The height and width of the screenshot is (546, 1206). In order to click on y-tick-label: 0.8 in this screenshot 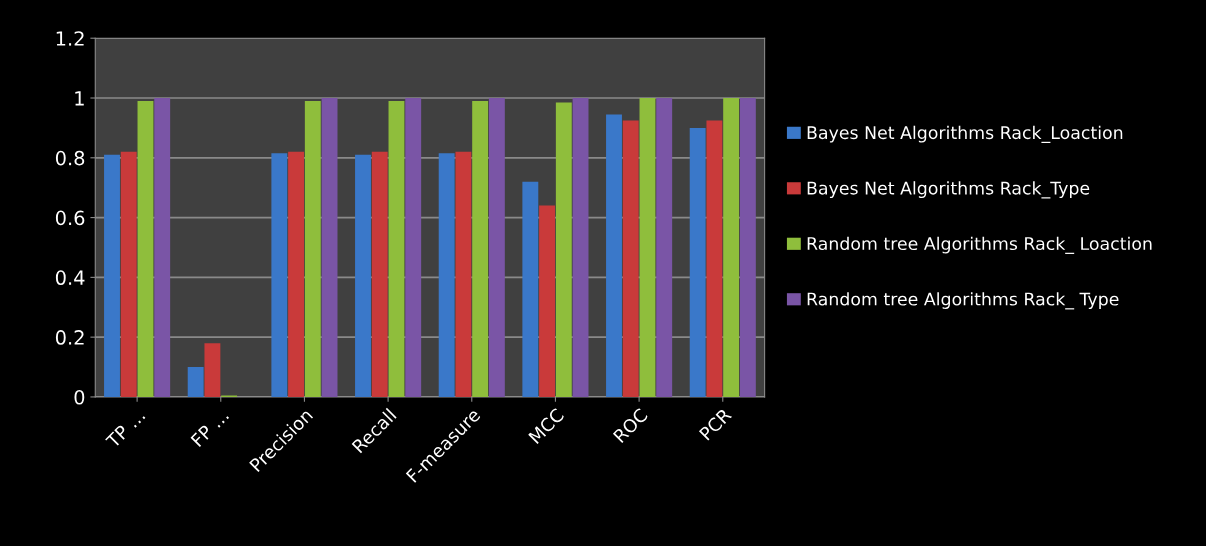, I will do `click(70, 158)`.